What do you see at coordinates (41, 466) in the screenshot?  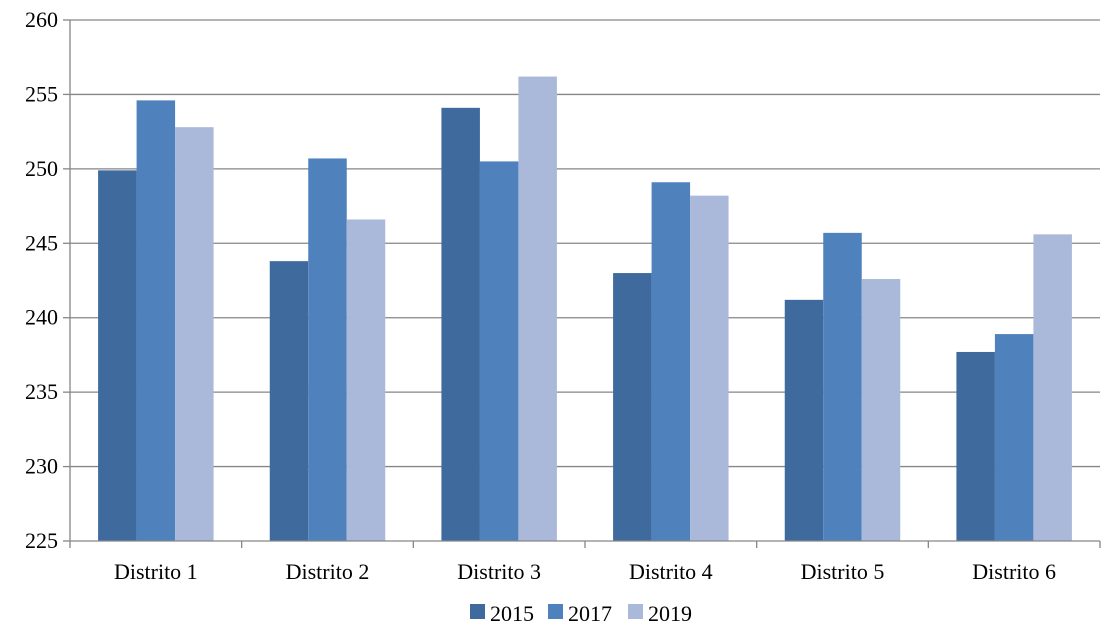 I see `y-tick-label: 230` at bounding box center [41, 466].